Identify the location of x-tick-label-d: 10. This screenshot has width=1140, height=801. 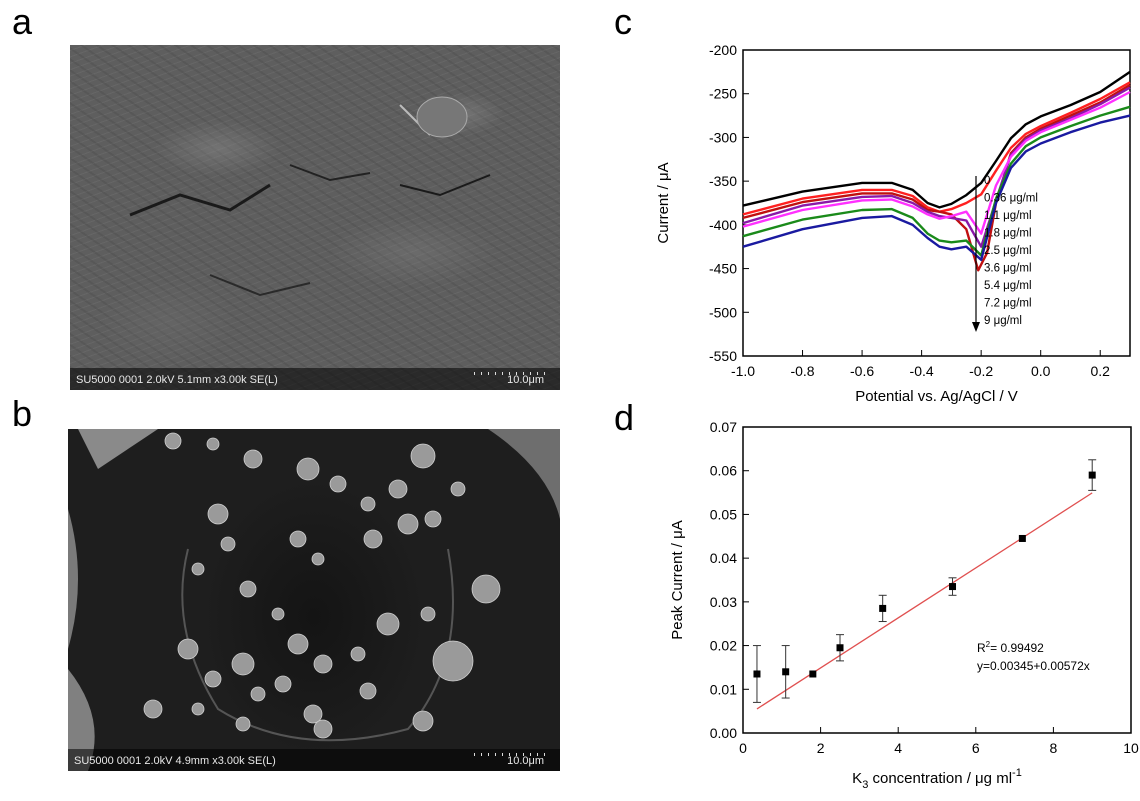
(1131, 748).